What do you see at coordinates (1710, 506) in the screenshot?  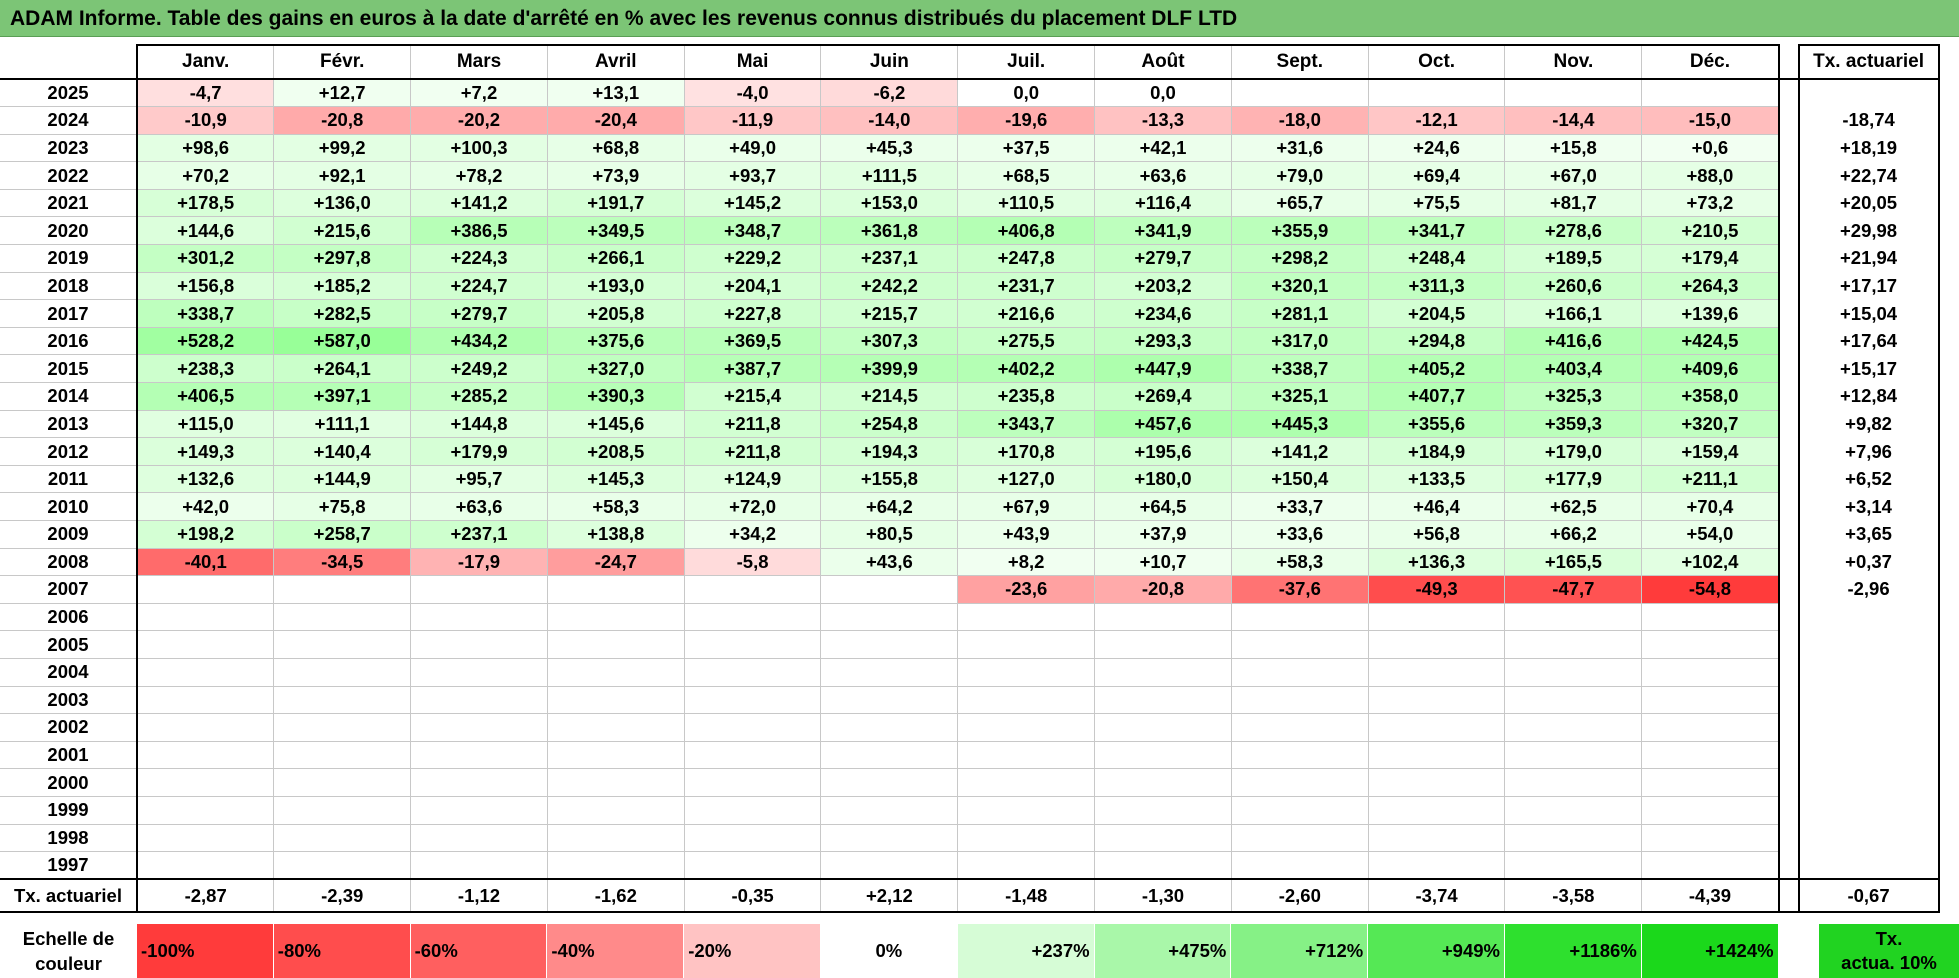 I see `gain-cell: +70,4` at bounding box center [1710, 506].